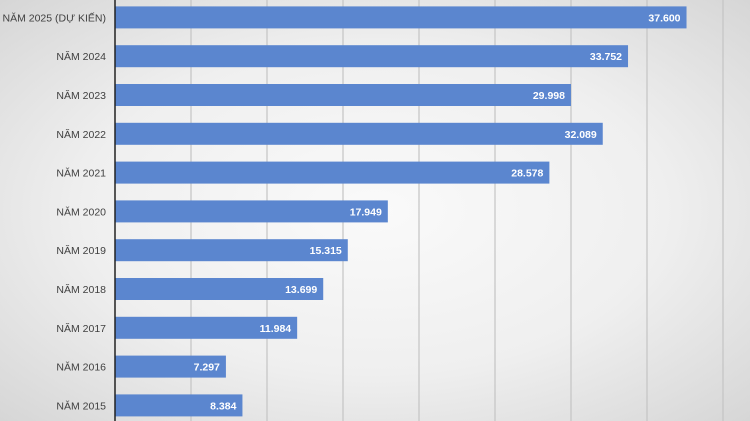 This screenshot has width=750, height=421. What do you see at coordinates (81, 56) in the screenshot?
I see `category-label: NĂM 2024` at bounding box center [81, 56].